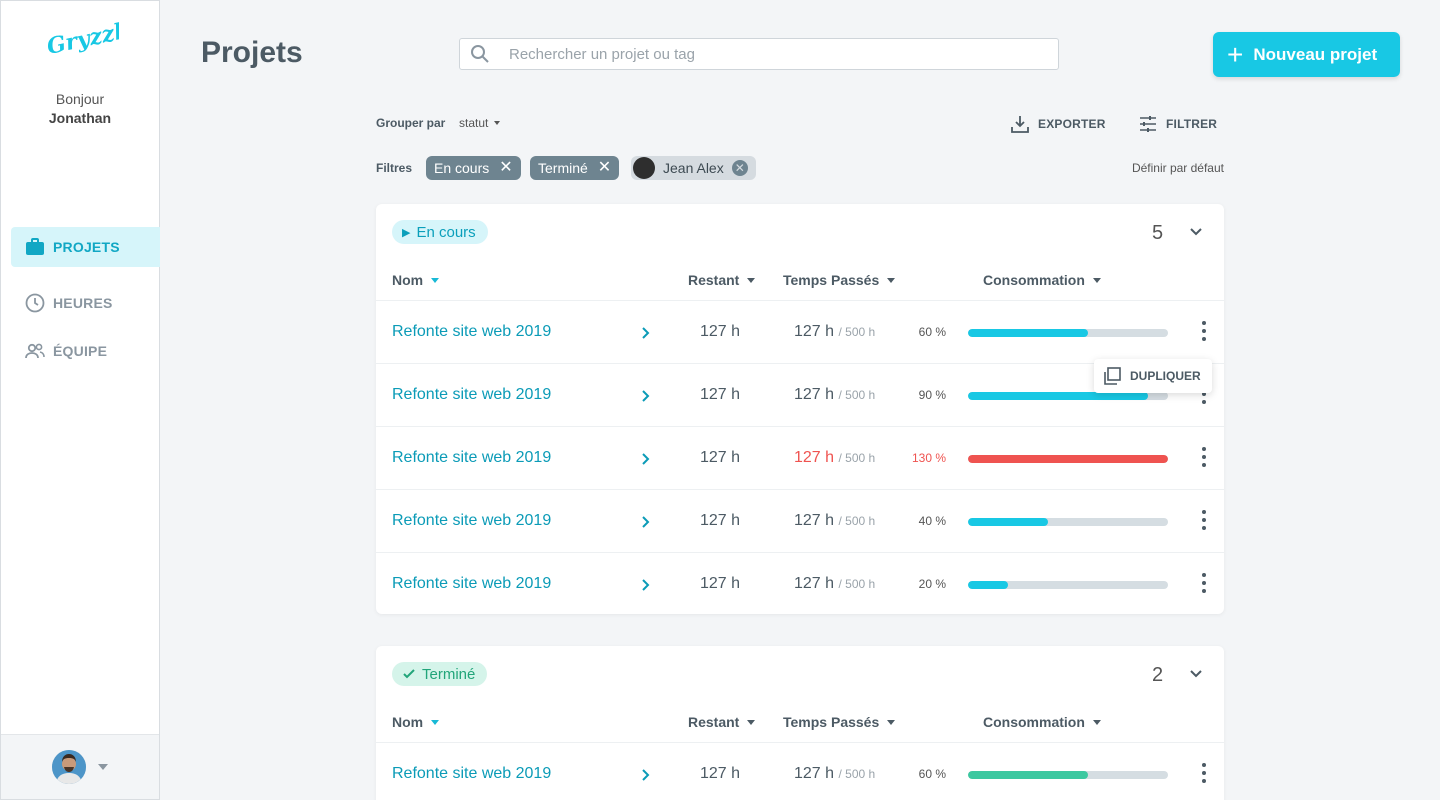  I want to click on nav-projets: PROJETS, so click(85, 247).